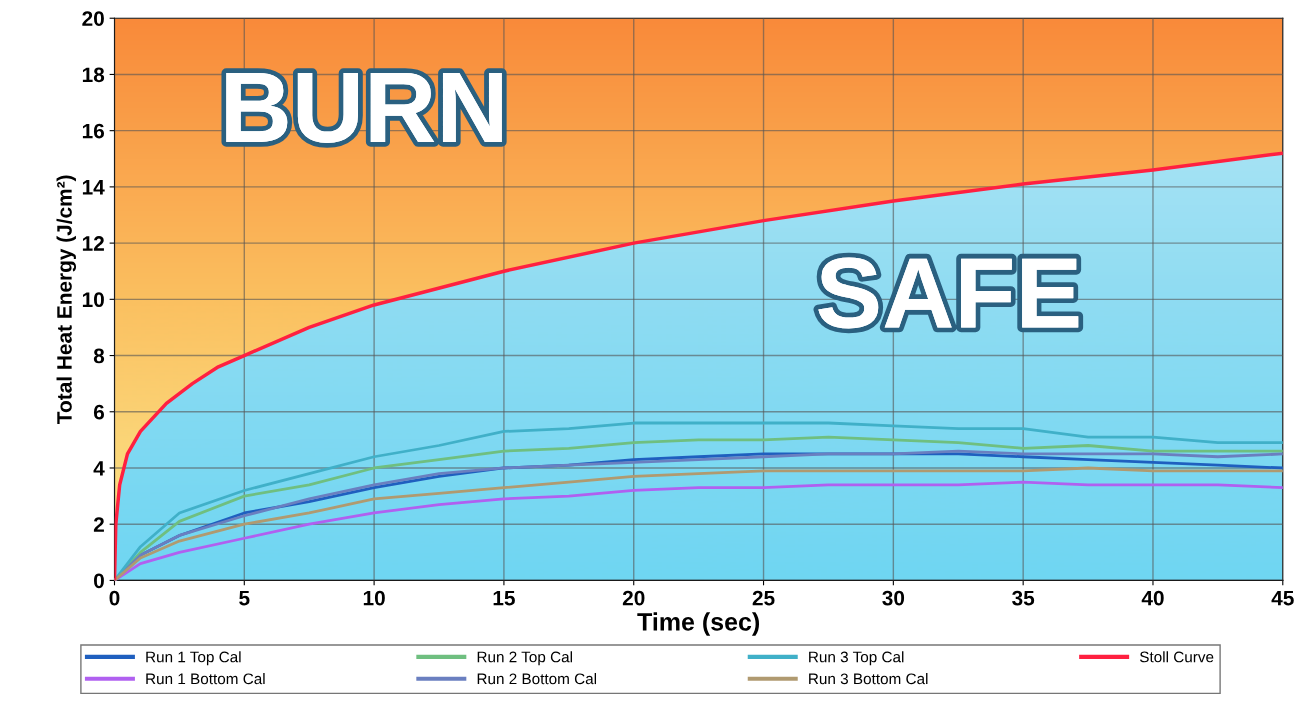 Image resolution: width=1301 pixels, height=701 pixels. I want to click on x-tick-label: 35, so click(1023, 598).